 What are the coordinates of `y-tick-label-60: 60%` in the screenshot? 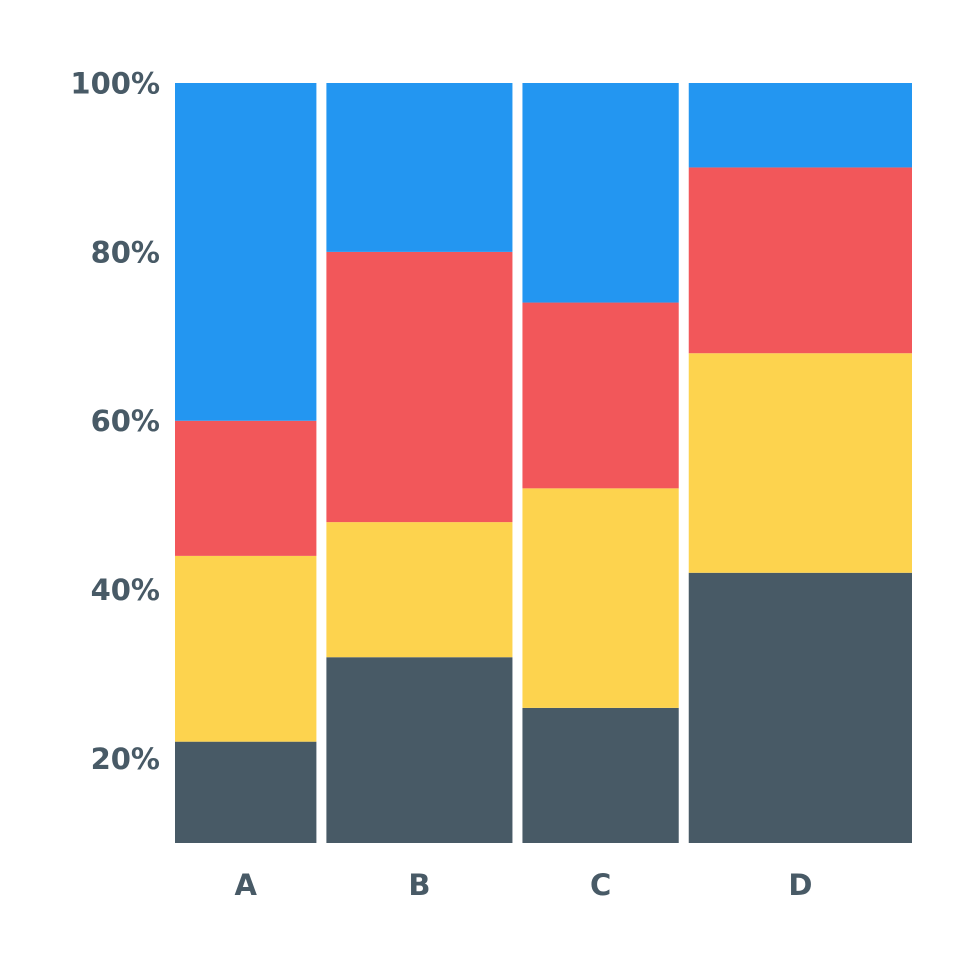 It's located at (125, 421).